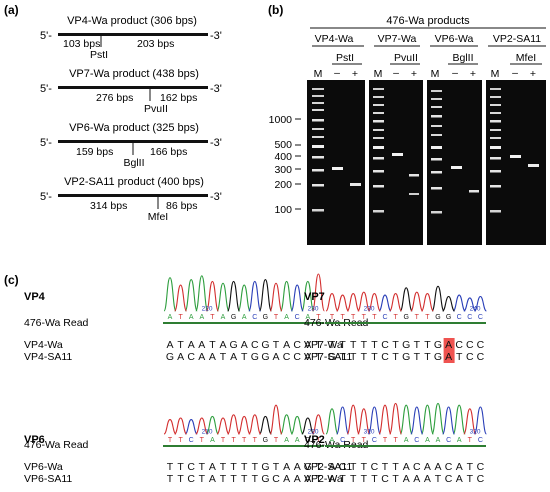 The height and width of the screenshot is (492, 550). What do you see at coordinates (35, 297) in the screenshot?
I see `gene-name: VP4` at bounding box center [35, 297].